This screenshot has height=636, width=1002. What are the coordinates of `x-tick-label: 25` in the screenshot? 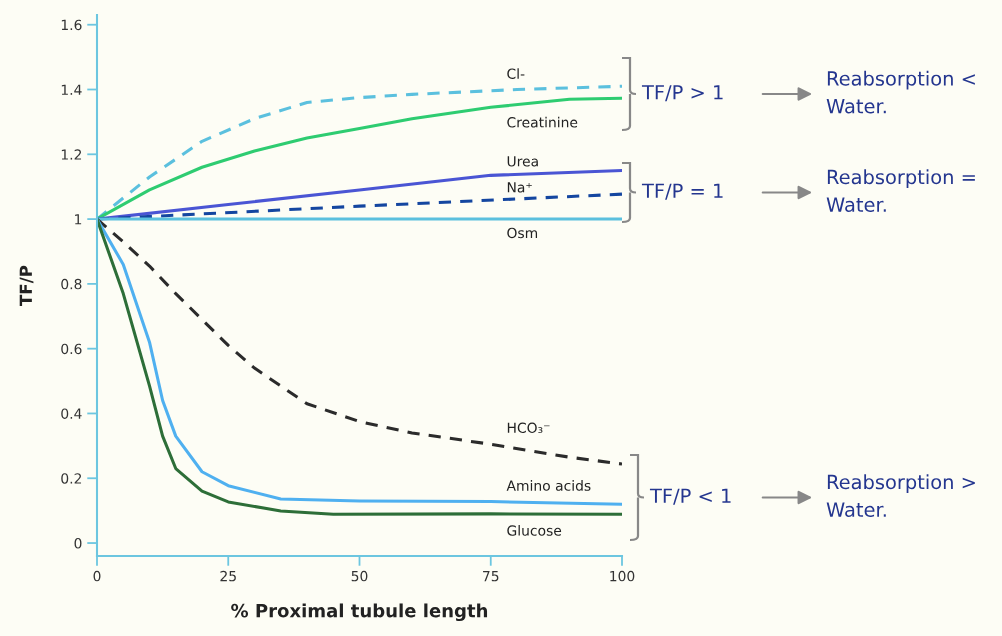 It's located at (228, 576).